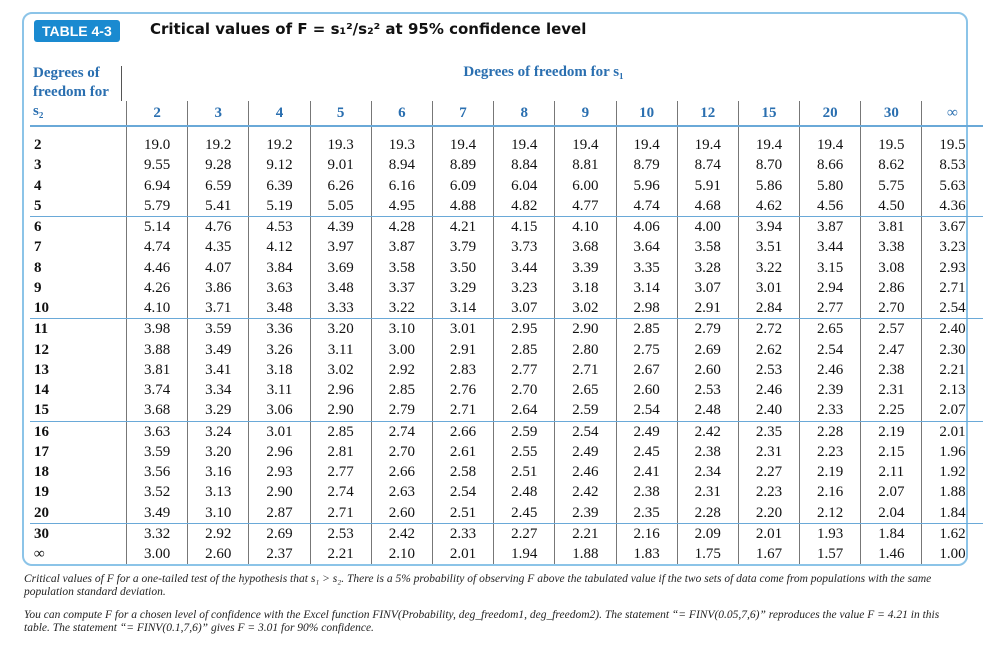 Image resolution: width=984 pixels, height=651 pixels. What do you see at coordinates (646, 247) in the screenshot?
I see `cell: 3.64` at bounding box center [646, 247].